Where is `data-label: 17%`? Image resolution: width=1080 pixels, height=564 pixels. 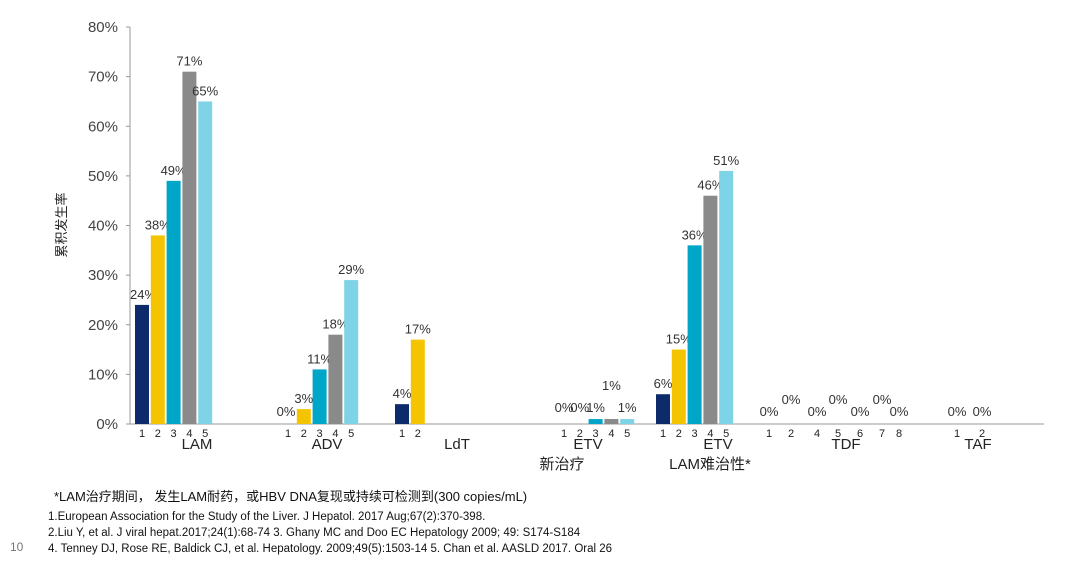 data-label: 17% is located at coordinates (418, 329).